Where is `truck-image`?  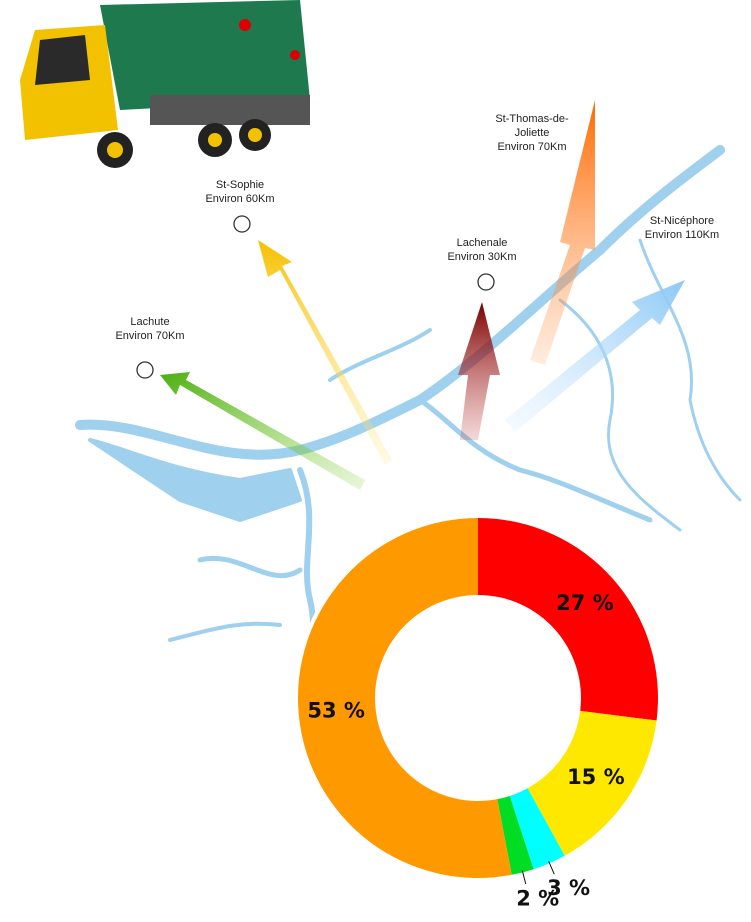
truck-image is located at coordinates (165, 84).